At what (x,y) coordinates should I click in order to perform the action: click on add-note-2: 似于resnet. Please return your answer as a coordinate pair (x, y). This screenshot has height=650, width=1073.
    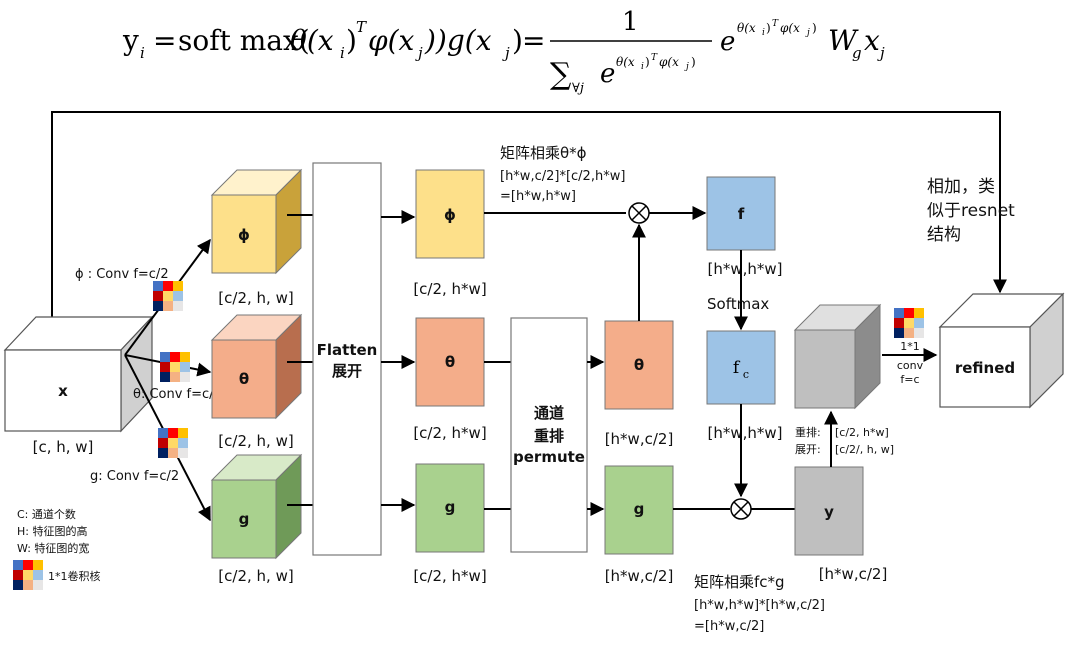
    Looking at the image, I should click on (971, 211).